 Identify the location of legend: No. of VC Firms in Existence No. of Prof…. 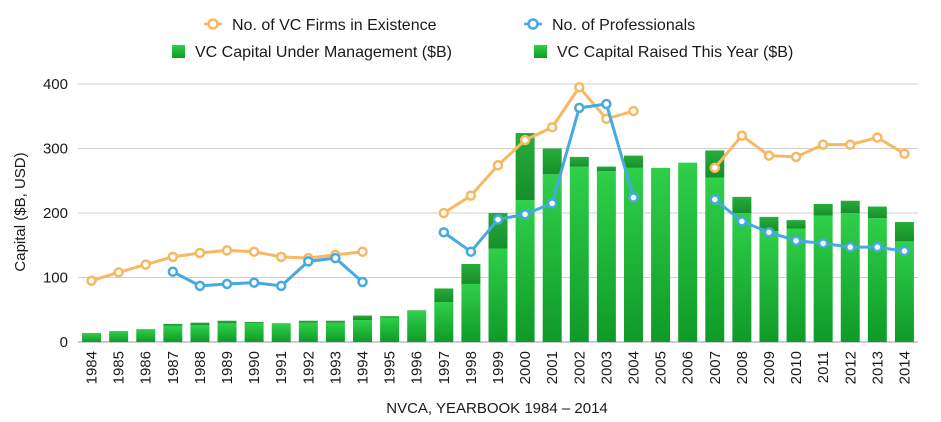
(482, 39).